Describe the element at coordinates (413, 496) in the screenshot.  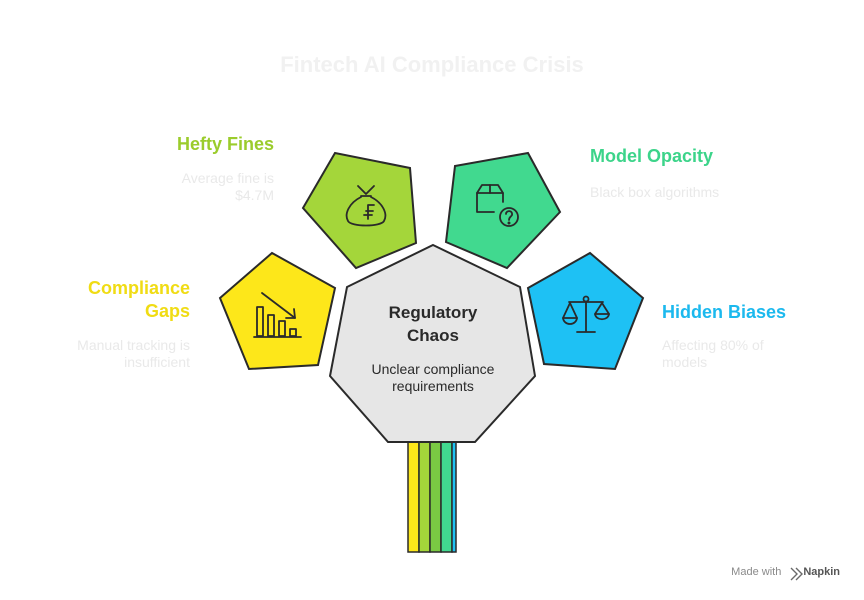
I see `stem-bar-yellow` at that location.